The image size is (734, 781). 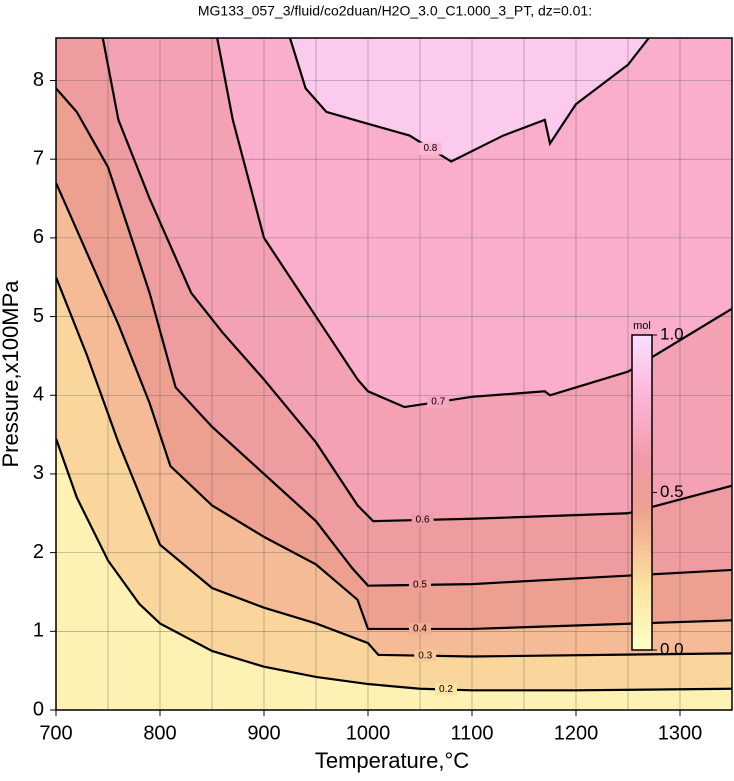 What do you see at coordinates (672, 333) in the screenshot?
I see `colorbar-tick-label: 1.0` at bounding box center [672, 333].